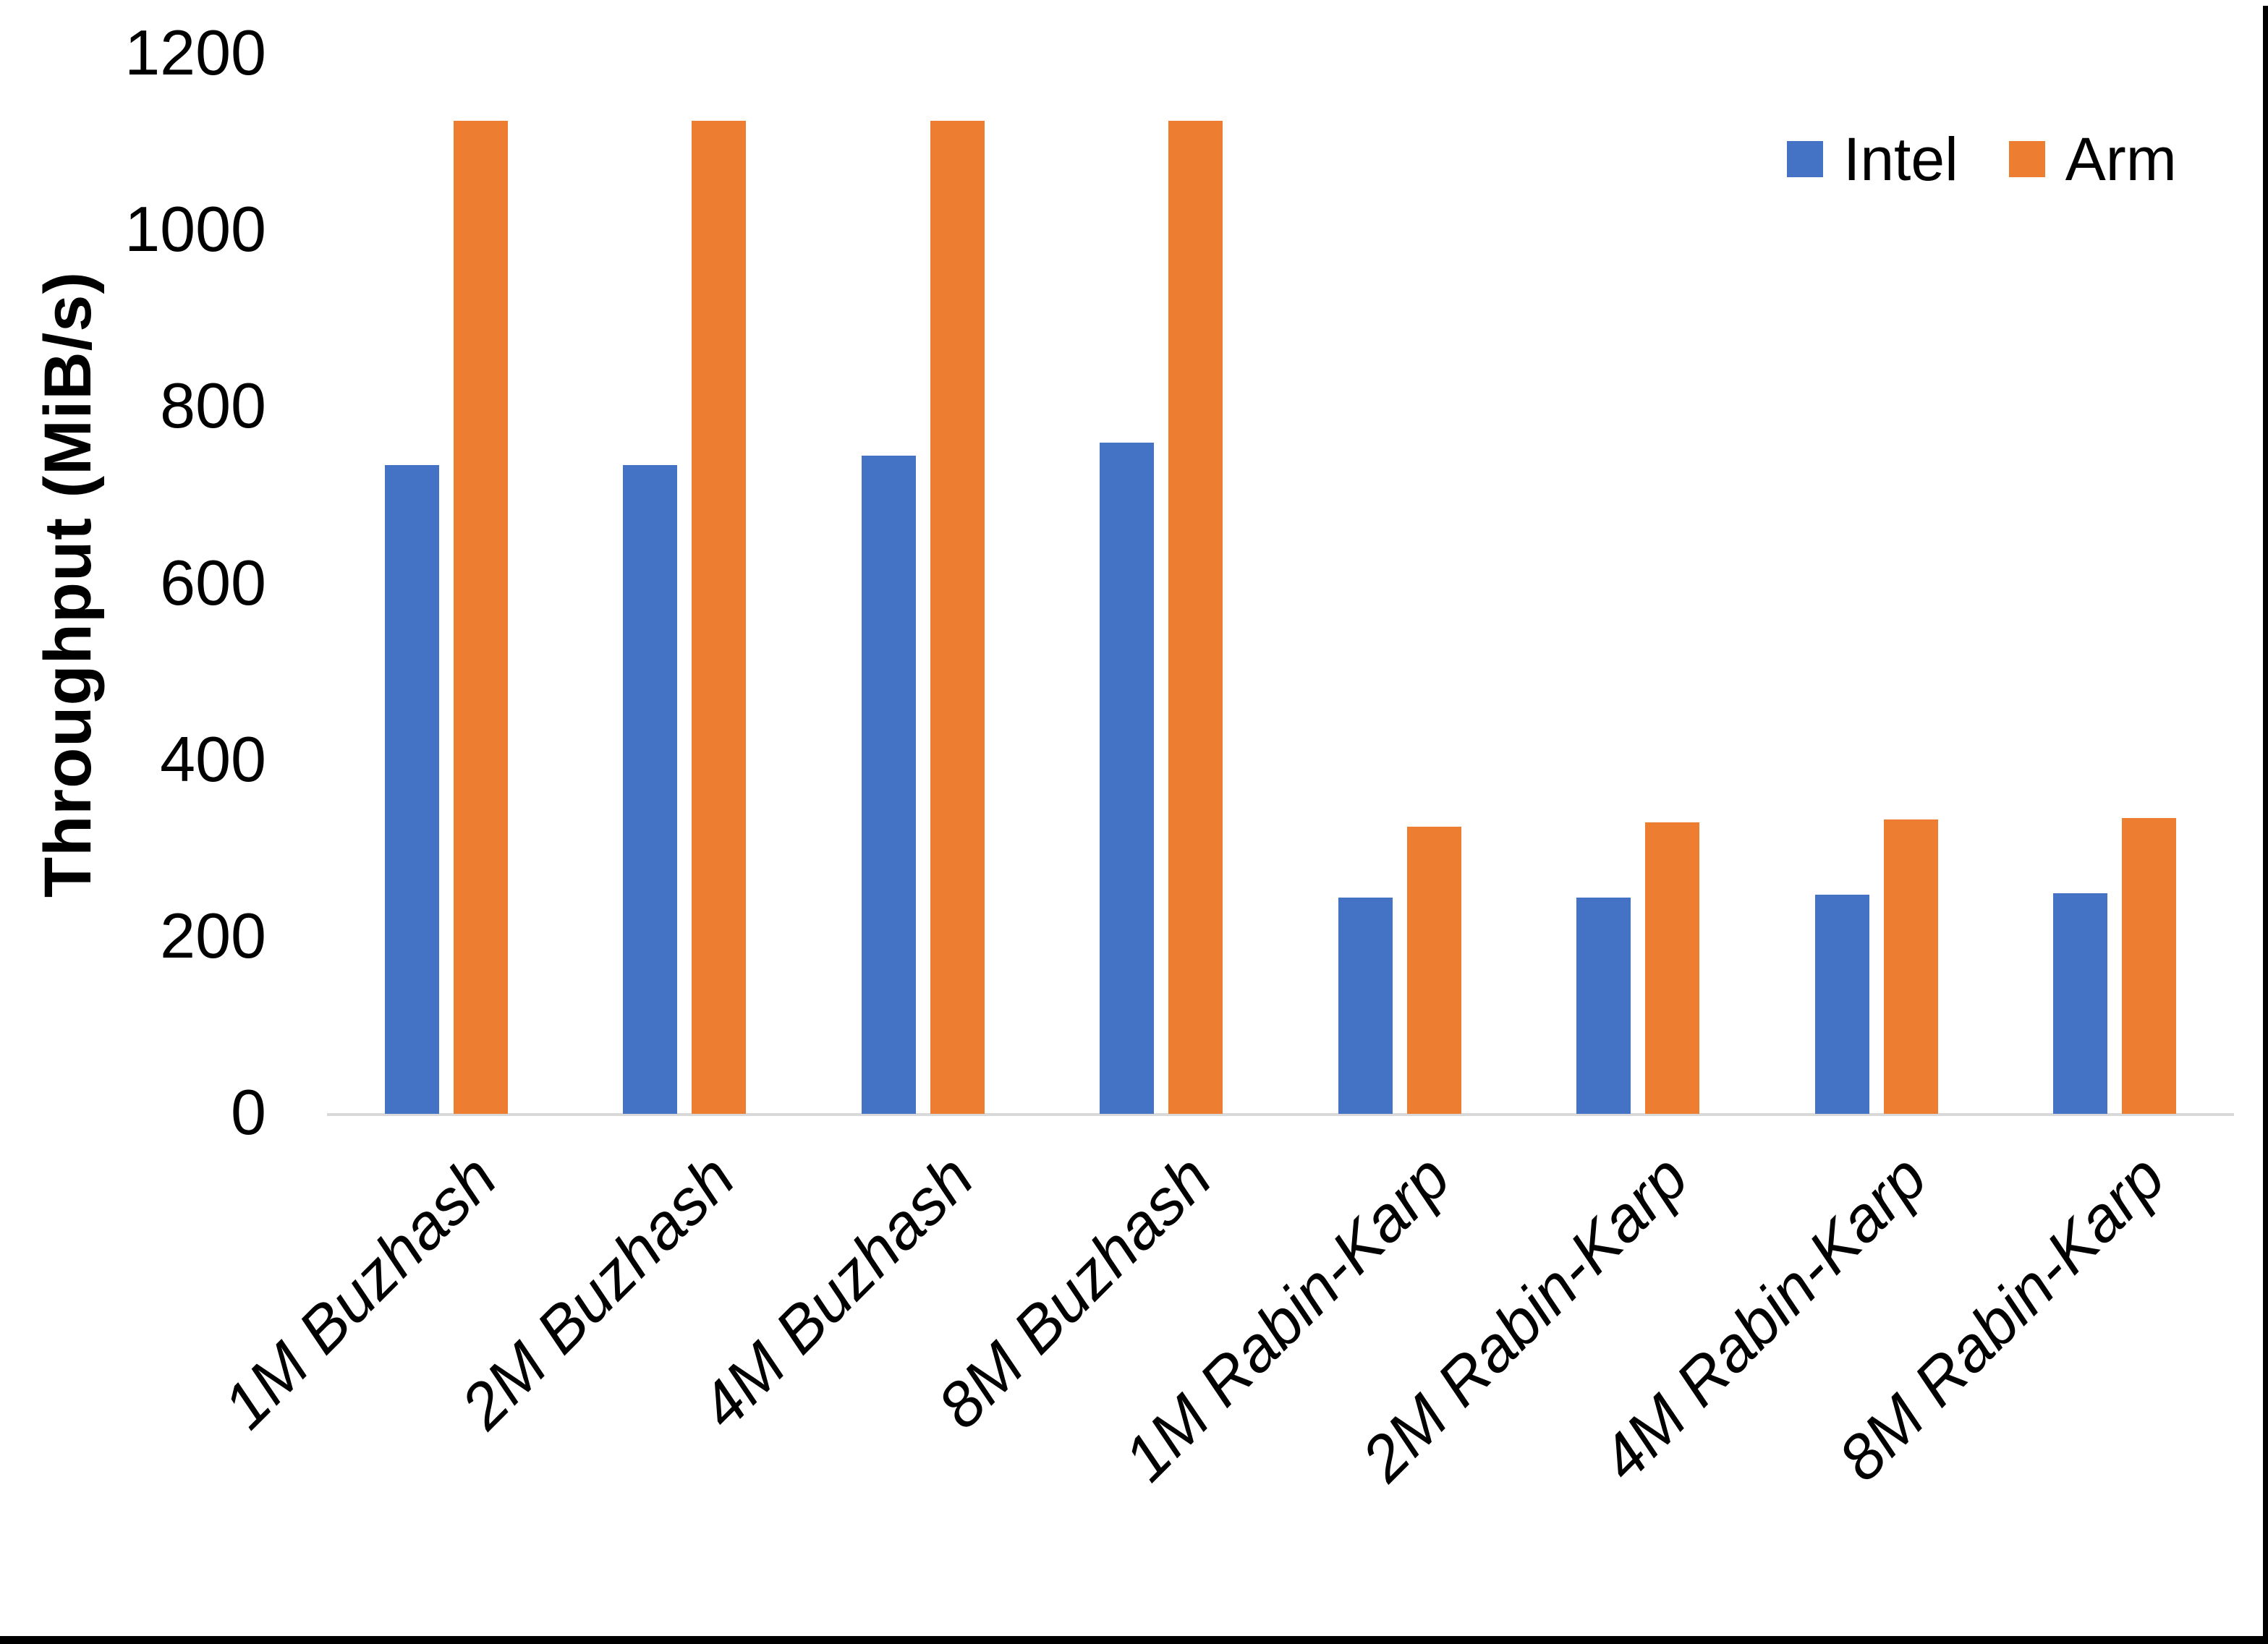 The height and width of the screenshot is (1644, 2268). What do you see at coordinates (1805, 159) in the screenshot?
I see `intel-swatch-icon` at bounding box center [1805, 159].